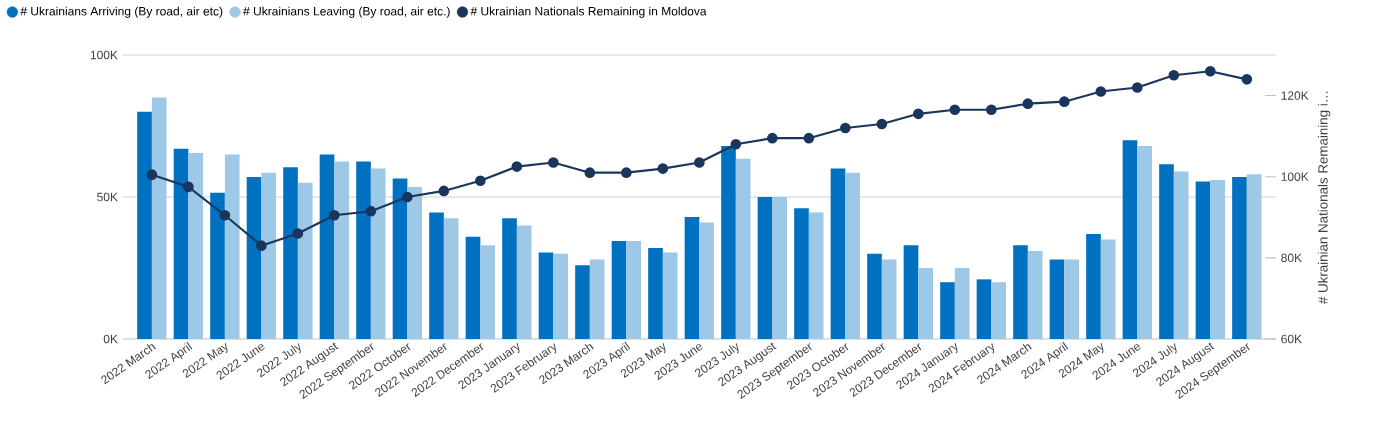 This screenshot has width=1388, height=429. Describe the element at coordinates (107, 197) in the screenshot. I see `y-tick-label: 50K` at that location.